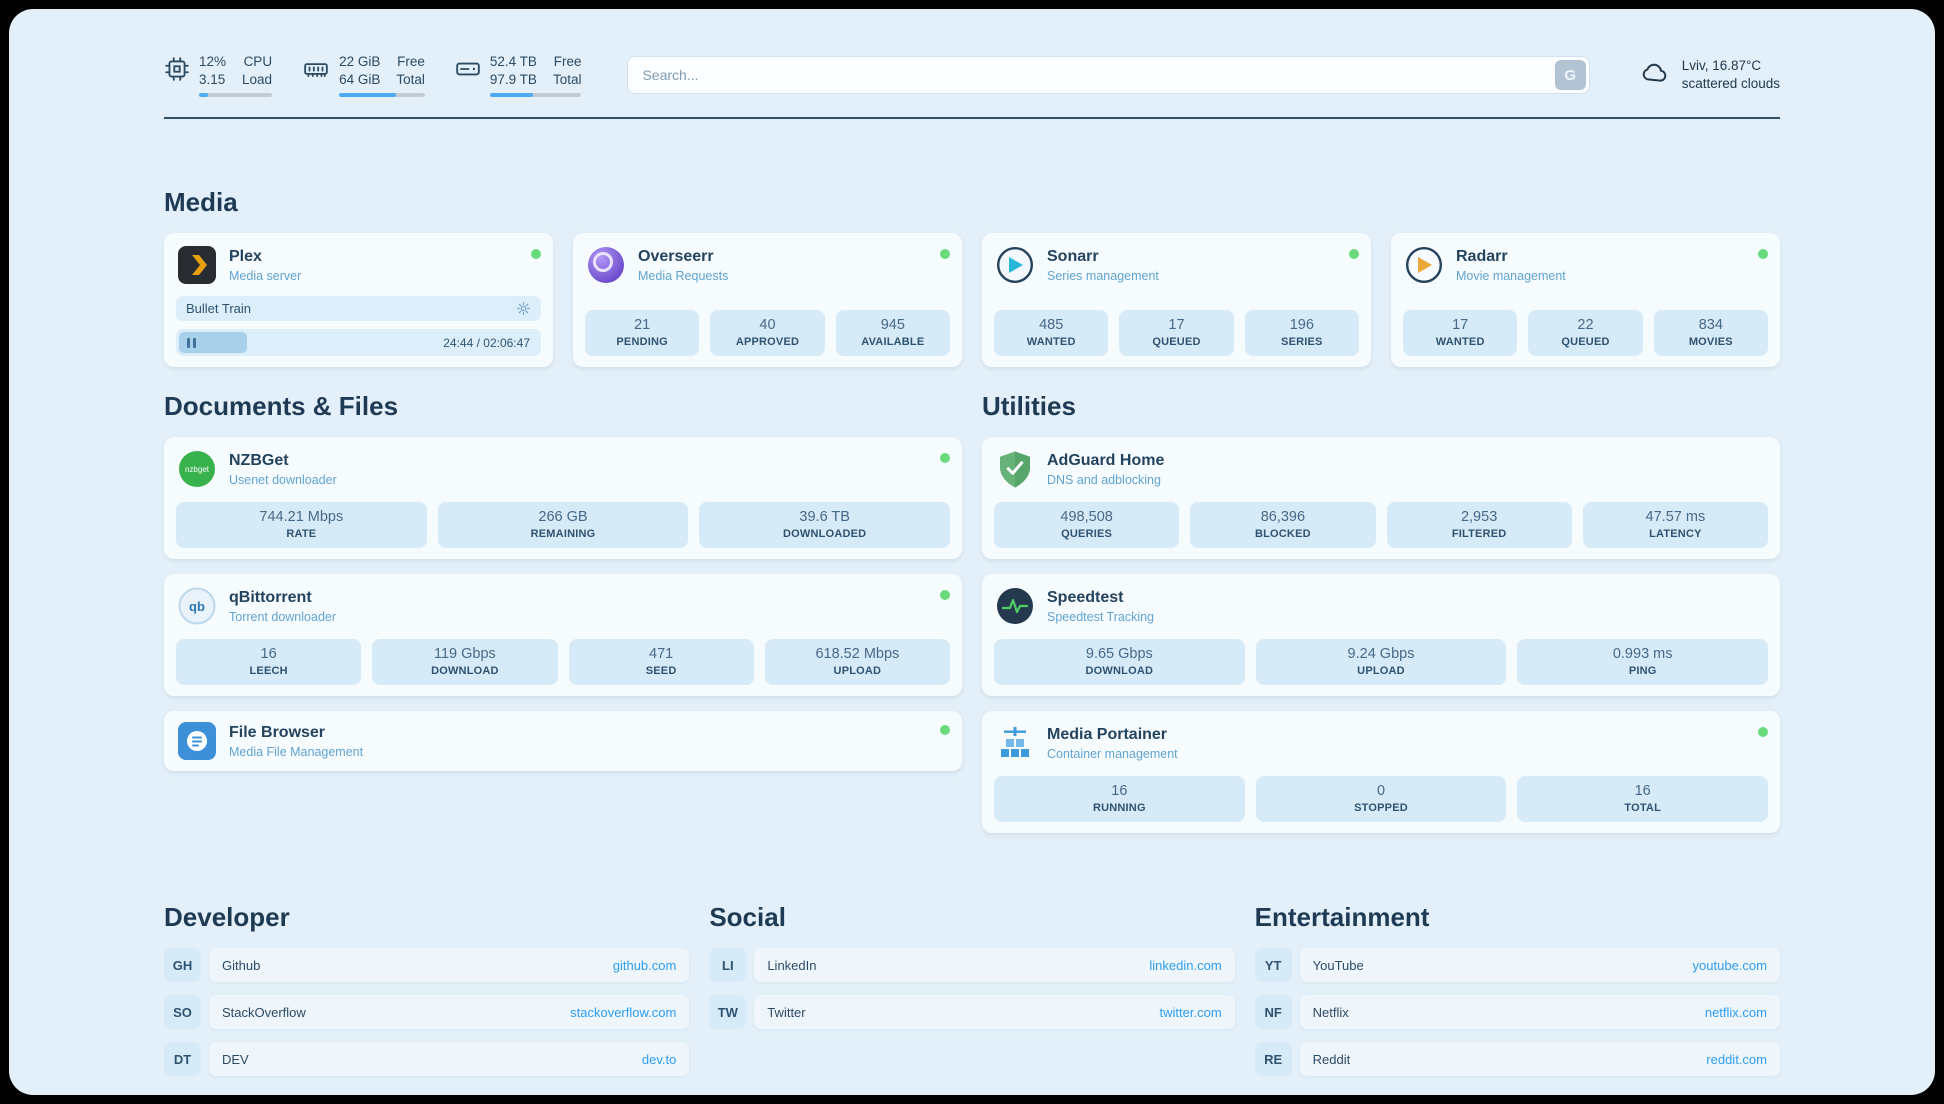  I want to click on bookmark-netflix: NF Netflix netflix.com, so click(1517, 1012).